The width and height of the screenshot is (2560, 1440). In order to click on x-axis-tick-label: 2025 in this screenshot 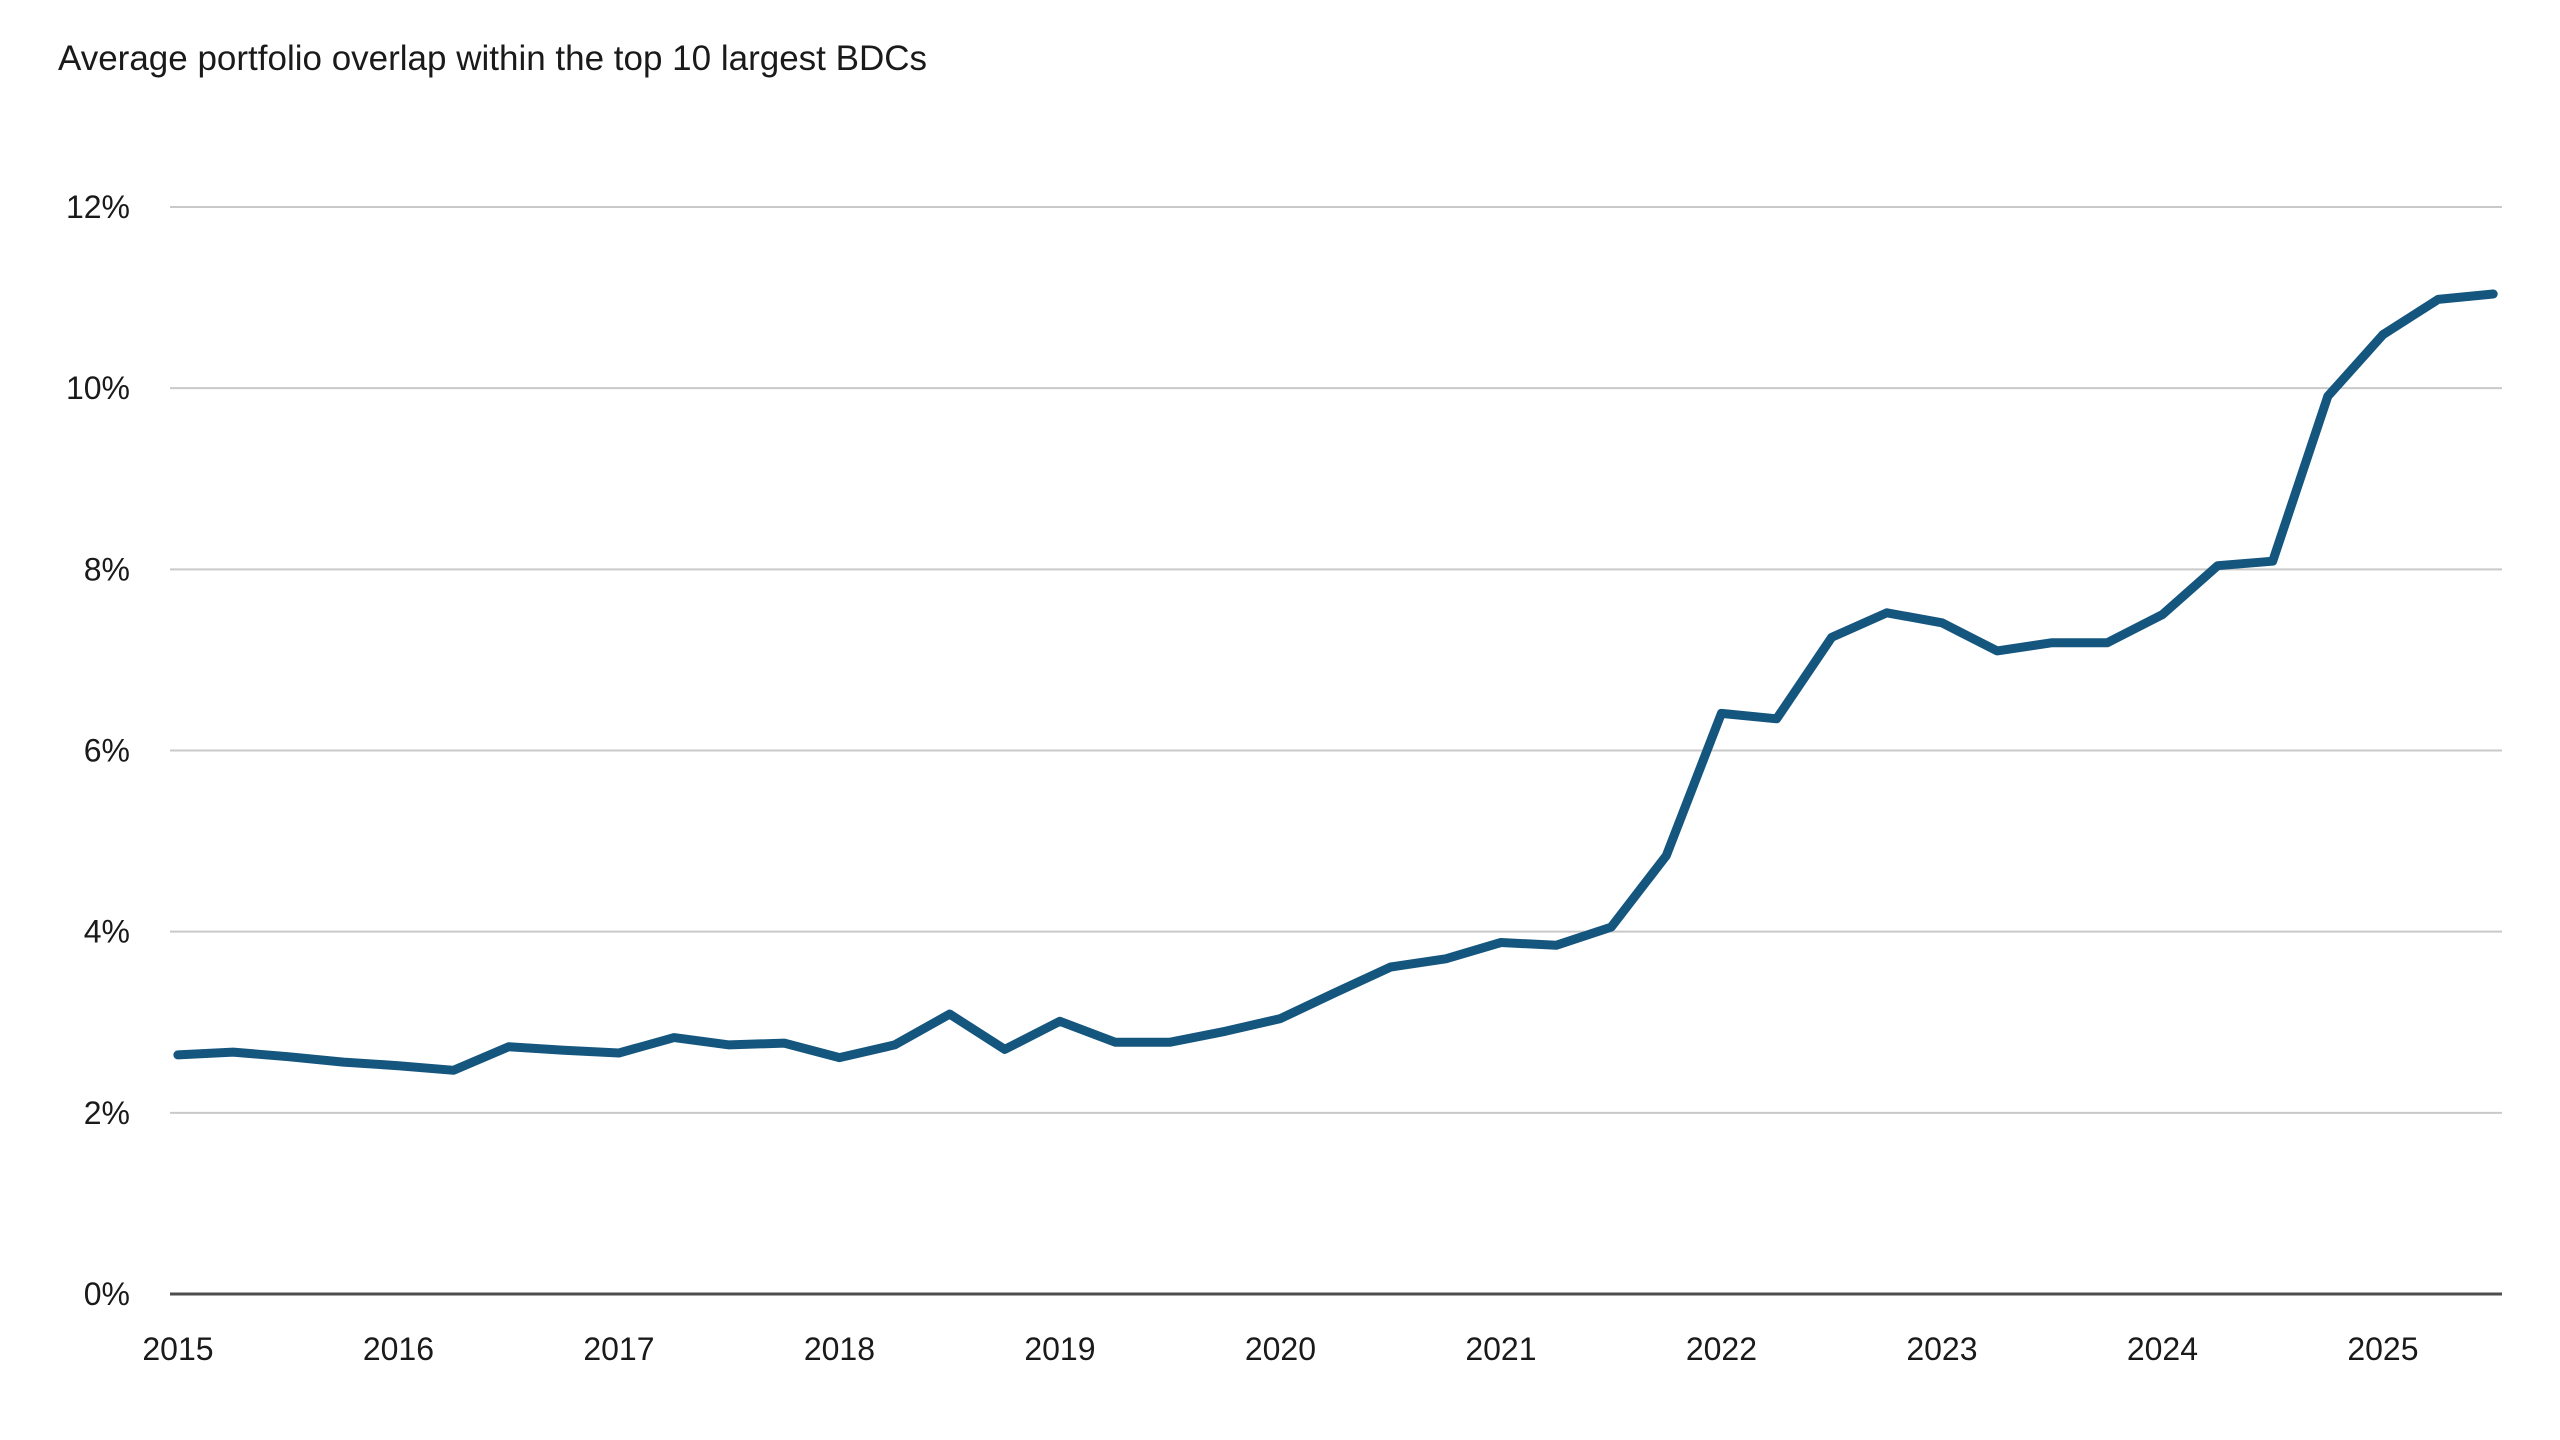, I will do `click(2382, 1349)`.